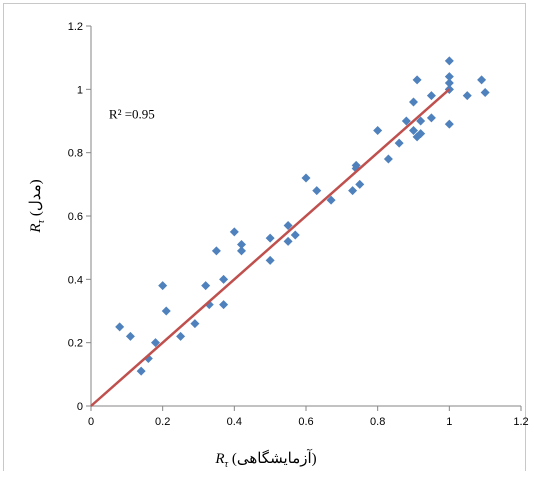 The height and width of the screenshot is (477, 534). What do you see at coordinates (520, 422) in the screenshot?
I see `x-tick-label: 1.2` at bounding box center [520, 422].